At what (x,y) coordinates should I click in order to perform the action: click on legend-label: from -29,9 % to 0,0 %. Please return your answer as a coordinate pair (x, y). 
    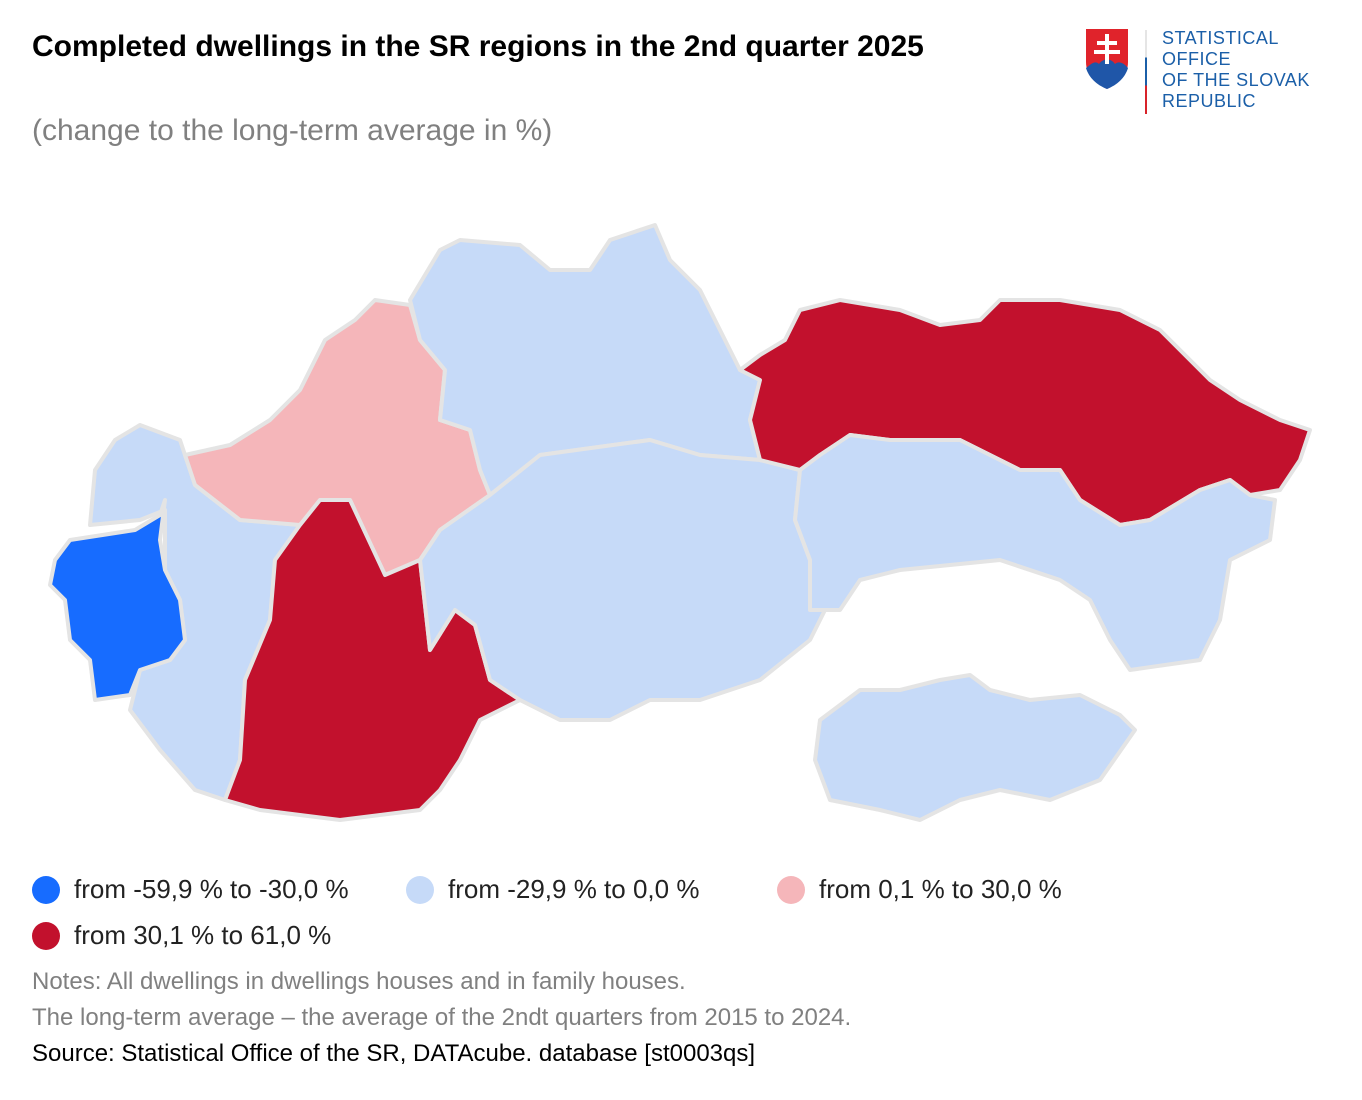
    Looking at the image, I should click on (574, 889).